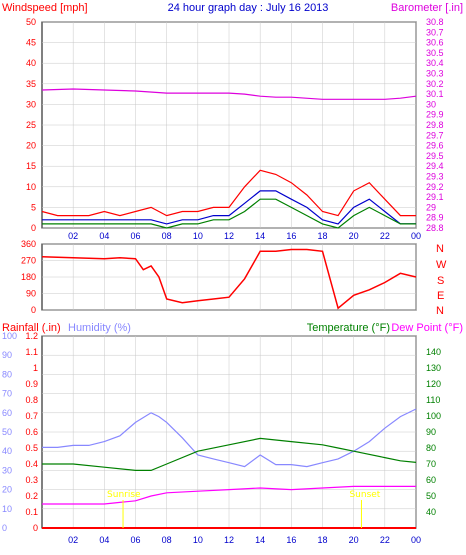  Describe the element at coordinates (431, 464) in the screenshot. I see `temp-tick-label: 70` at that location.